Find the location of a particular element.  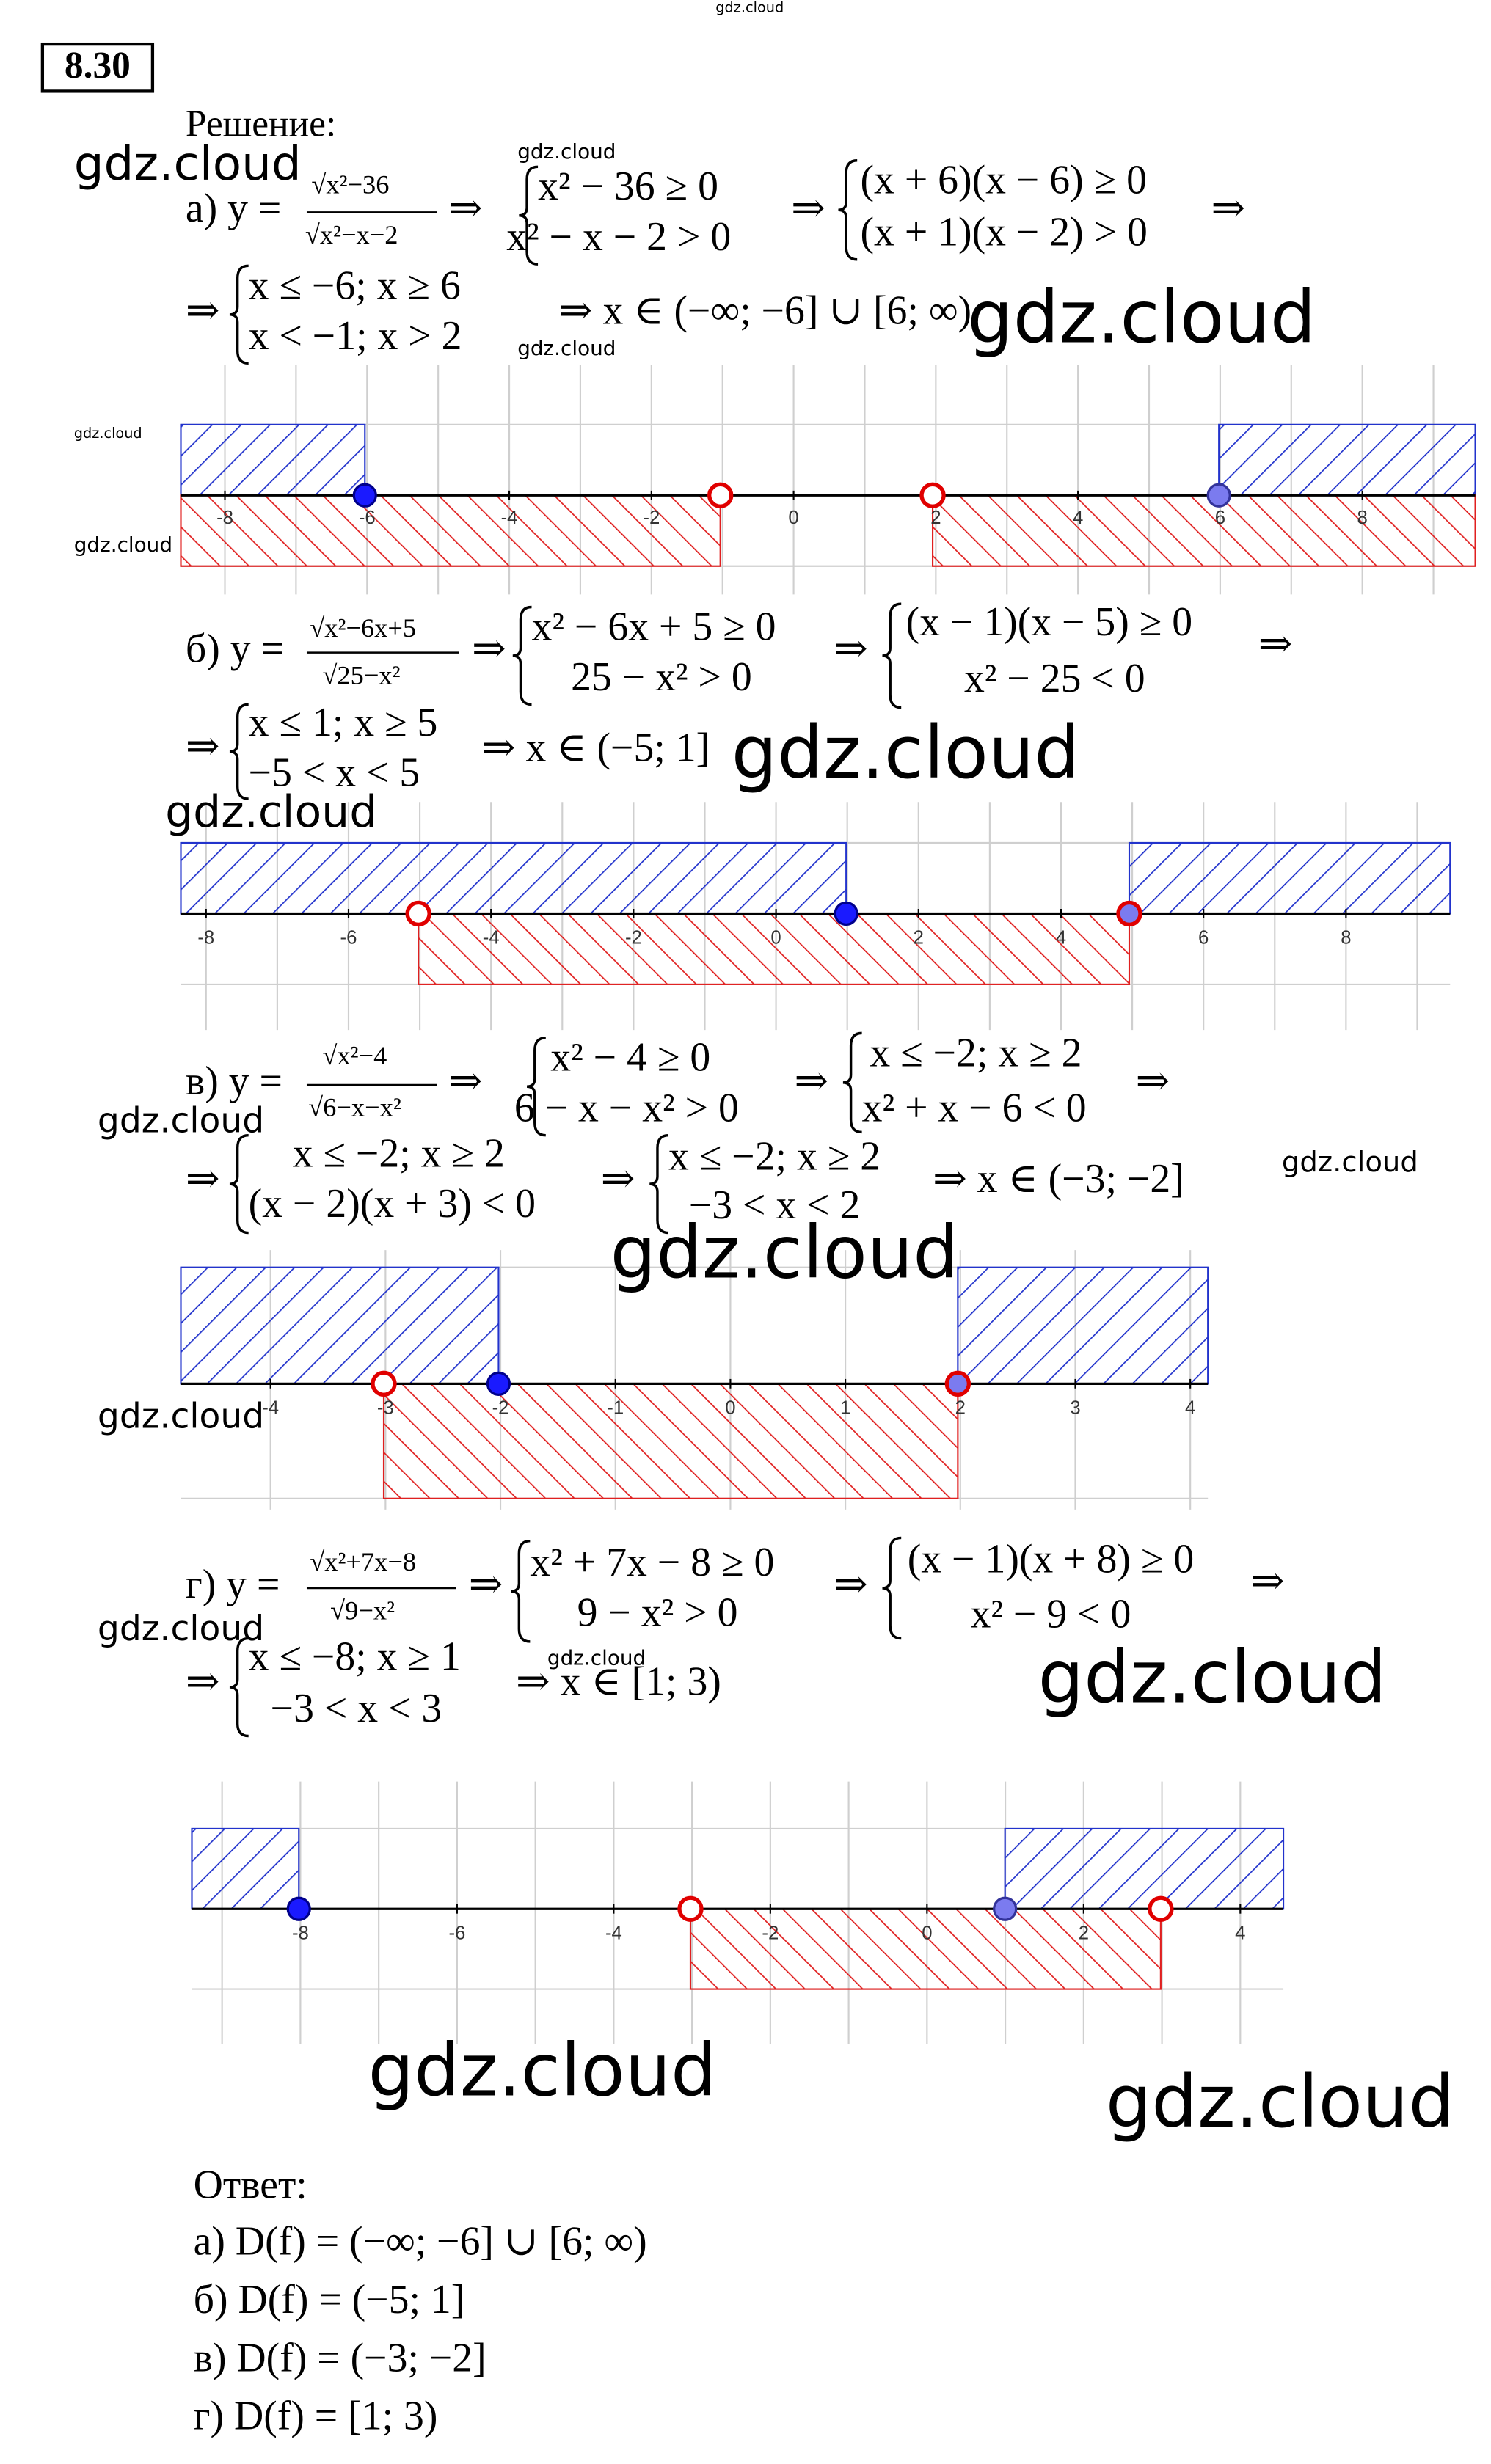

formula-text: √x²−6x+5 is located at coordinates (363, 628).